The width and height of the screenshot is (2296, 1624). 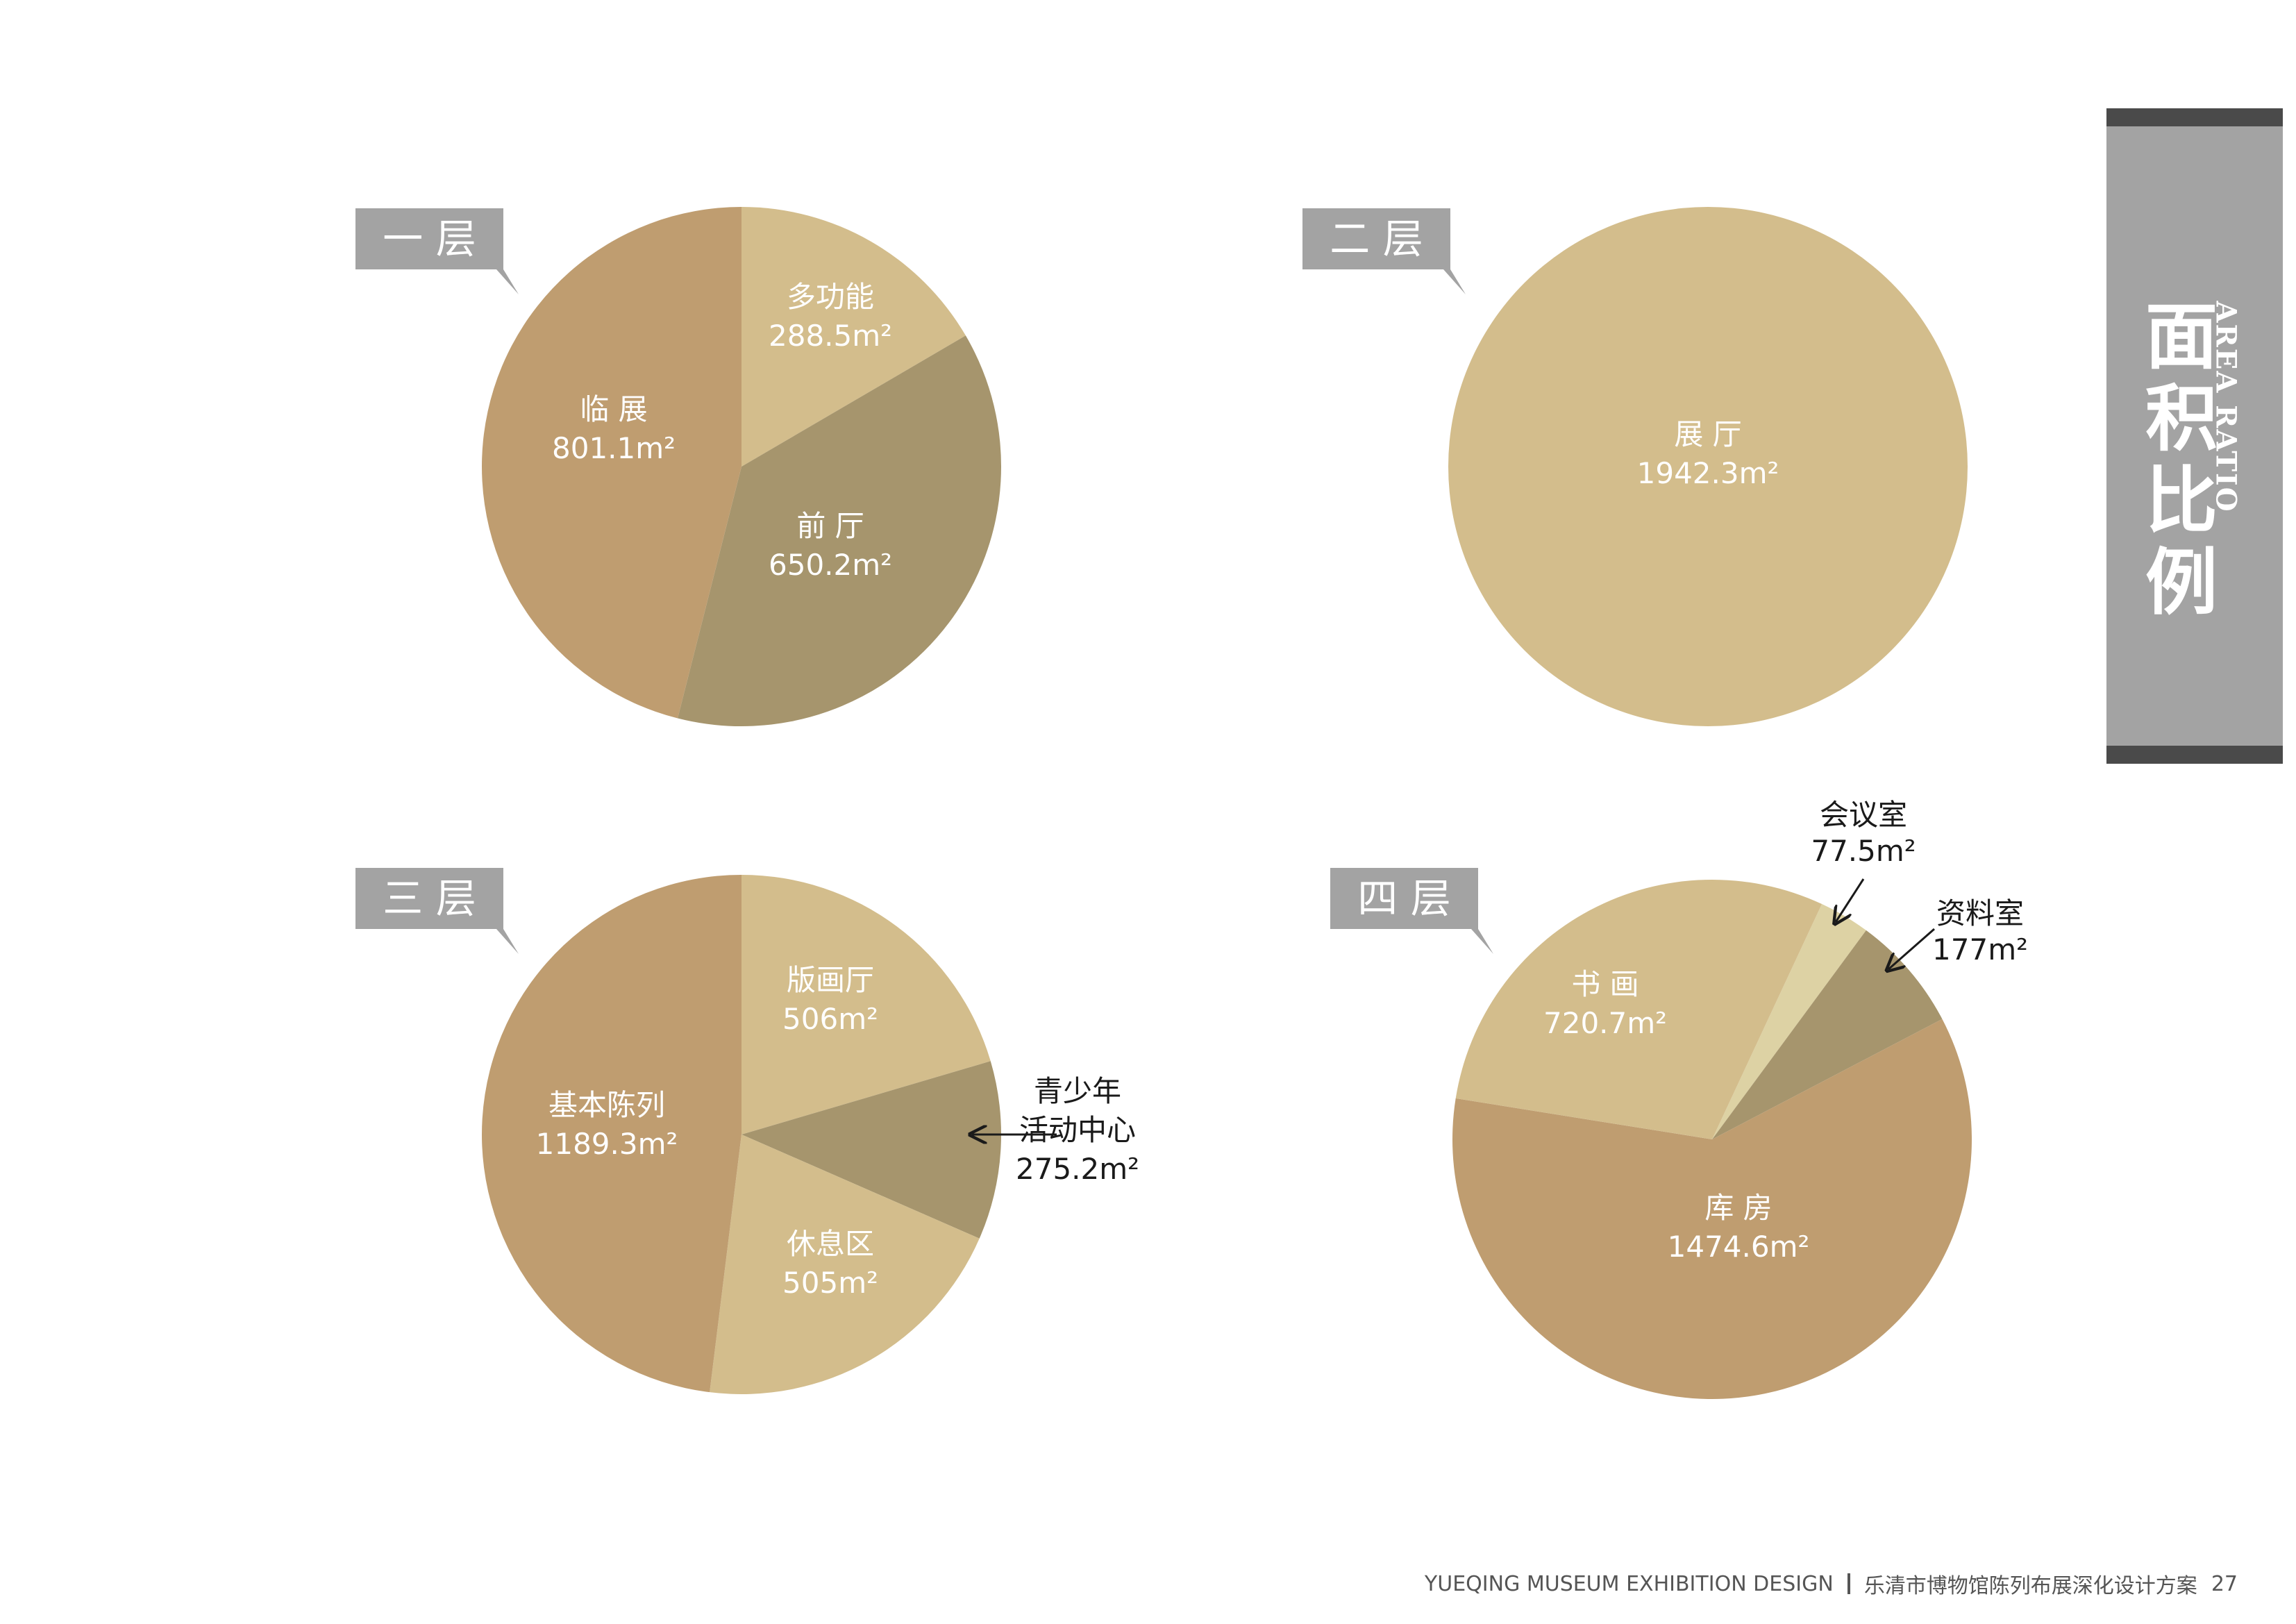 I want to click on slice-value-label: 506m², so click(x=830, y=1019).